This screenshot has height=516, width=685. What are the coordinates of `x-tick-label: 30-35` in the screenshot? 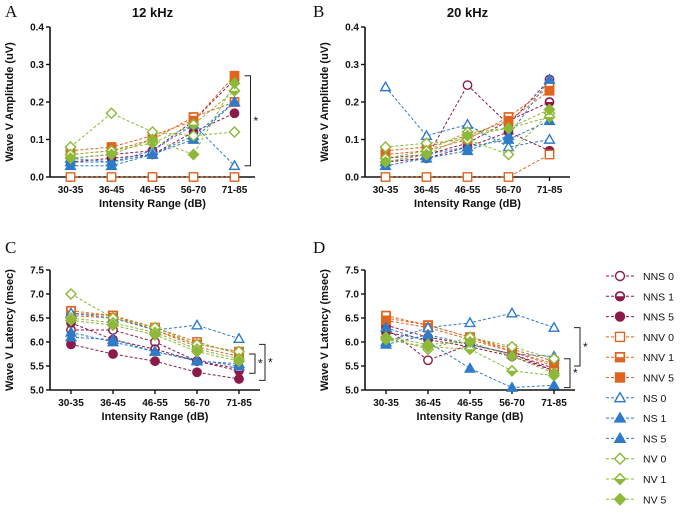 It's located at (386, 190).